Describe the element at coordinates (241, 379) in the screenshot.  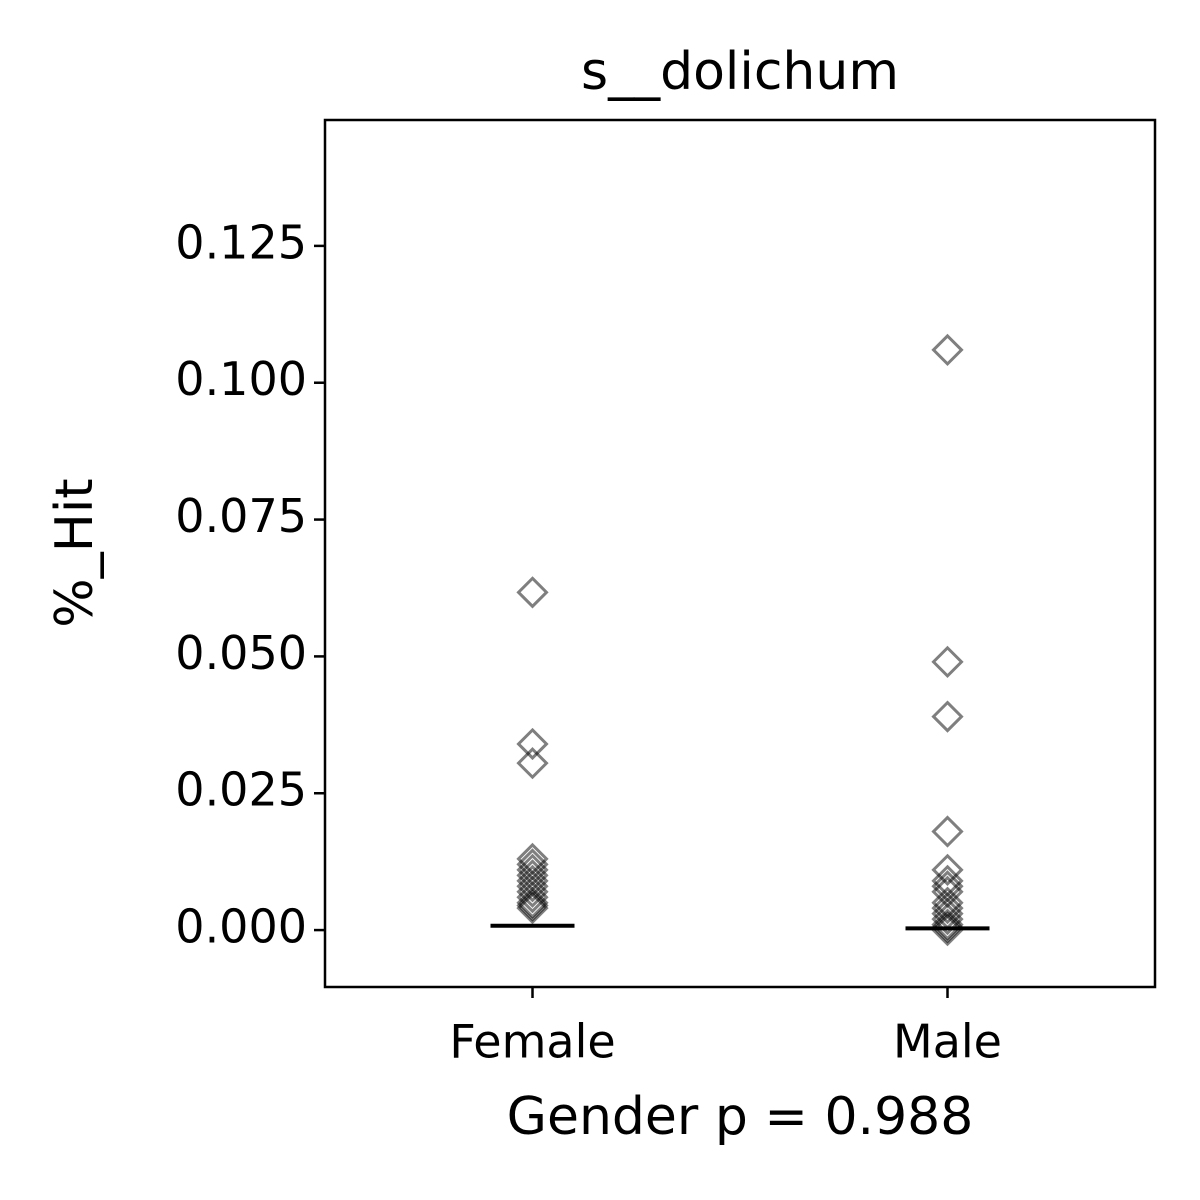
I see `y-tick-label: 0.100` at that location.